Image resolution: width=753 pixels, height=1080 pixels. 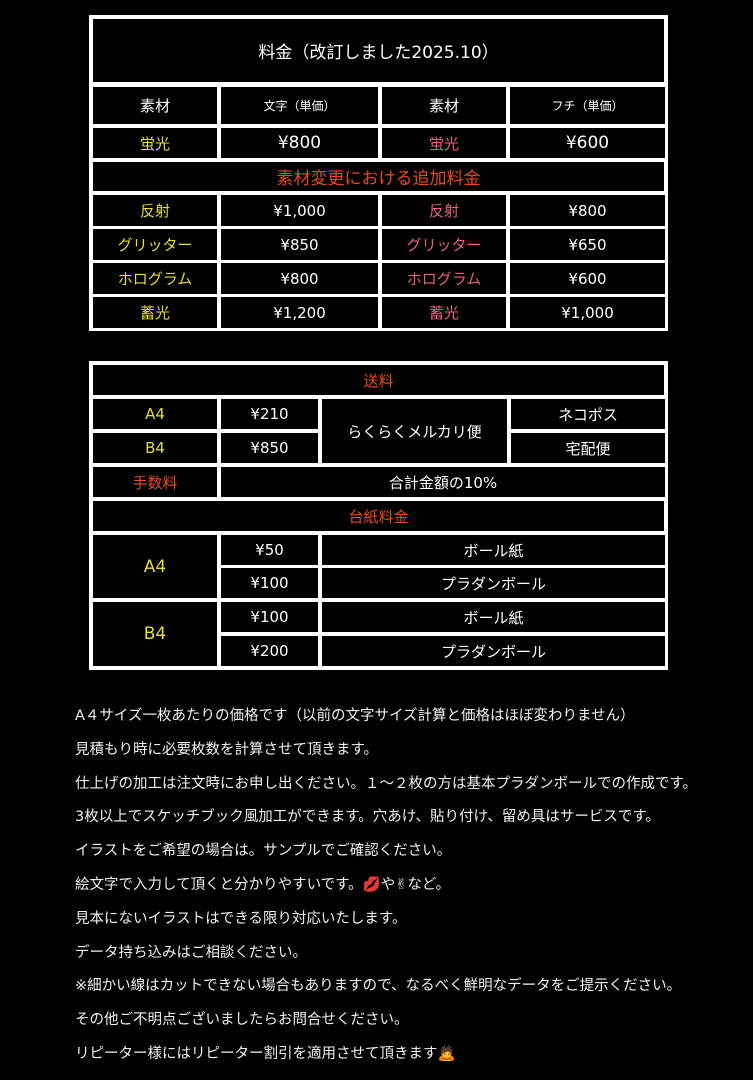 I want to click on note-line: A４サイズ一枚あたりの価格です（以前の文字サイズ計算と価格はほぼ変わりません）, so click(x=355, y=716).